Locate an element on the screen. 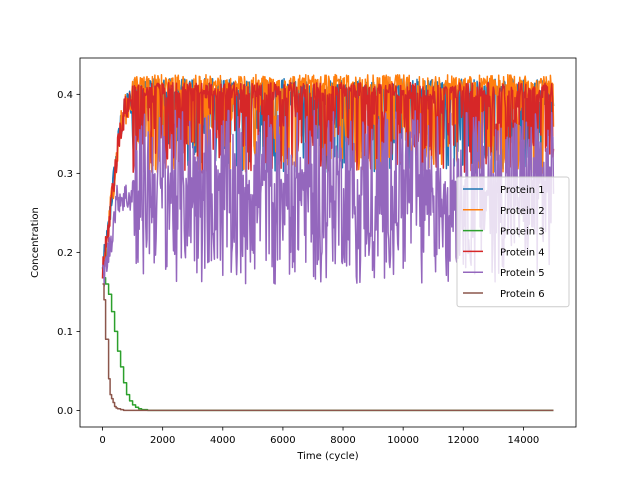  legend-box is located at coordinates (513, 242).